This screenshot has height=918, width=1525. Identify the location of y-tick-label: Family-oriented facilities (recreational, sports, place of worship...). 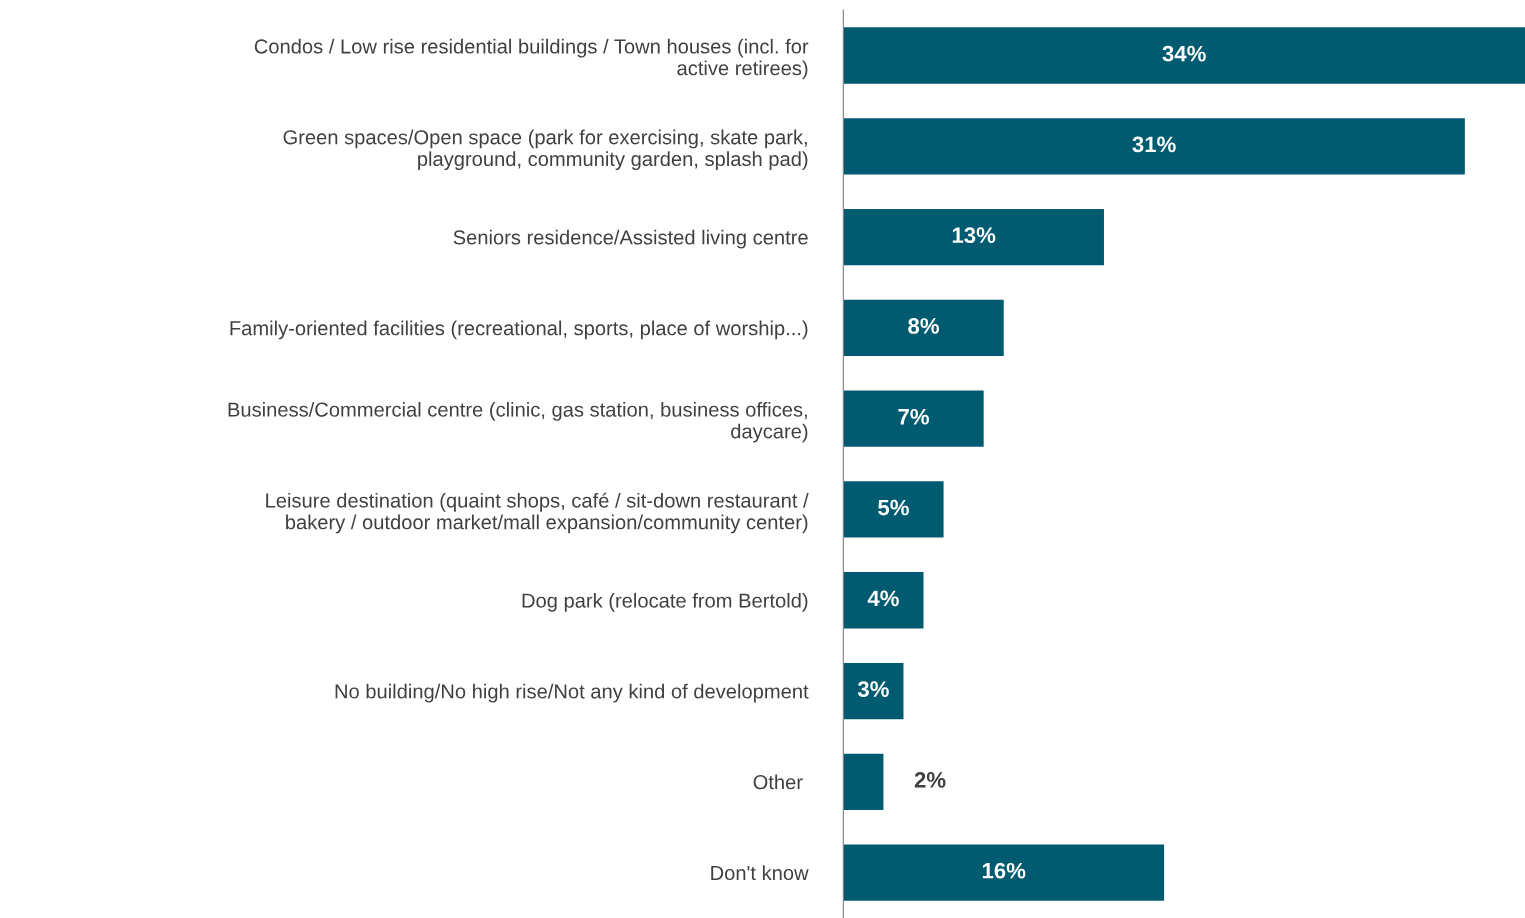
(519, 330).